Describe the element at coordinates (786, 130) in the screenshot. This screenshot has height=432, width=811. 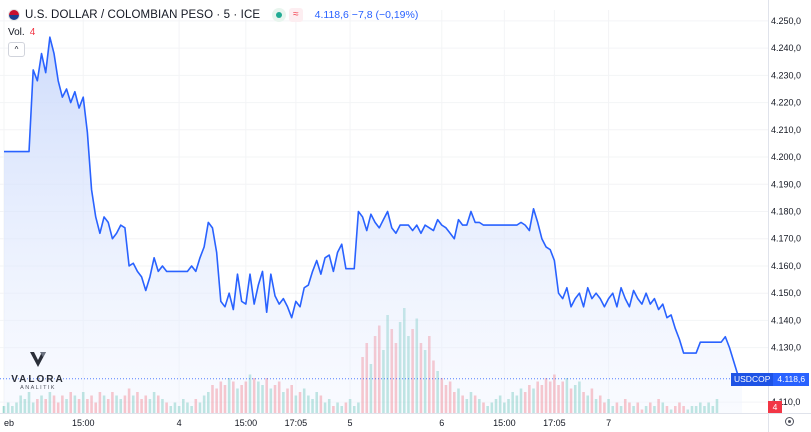
I see `y-tick-label-4: 4.210,0` at that location.